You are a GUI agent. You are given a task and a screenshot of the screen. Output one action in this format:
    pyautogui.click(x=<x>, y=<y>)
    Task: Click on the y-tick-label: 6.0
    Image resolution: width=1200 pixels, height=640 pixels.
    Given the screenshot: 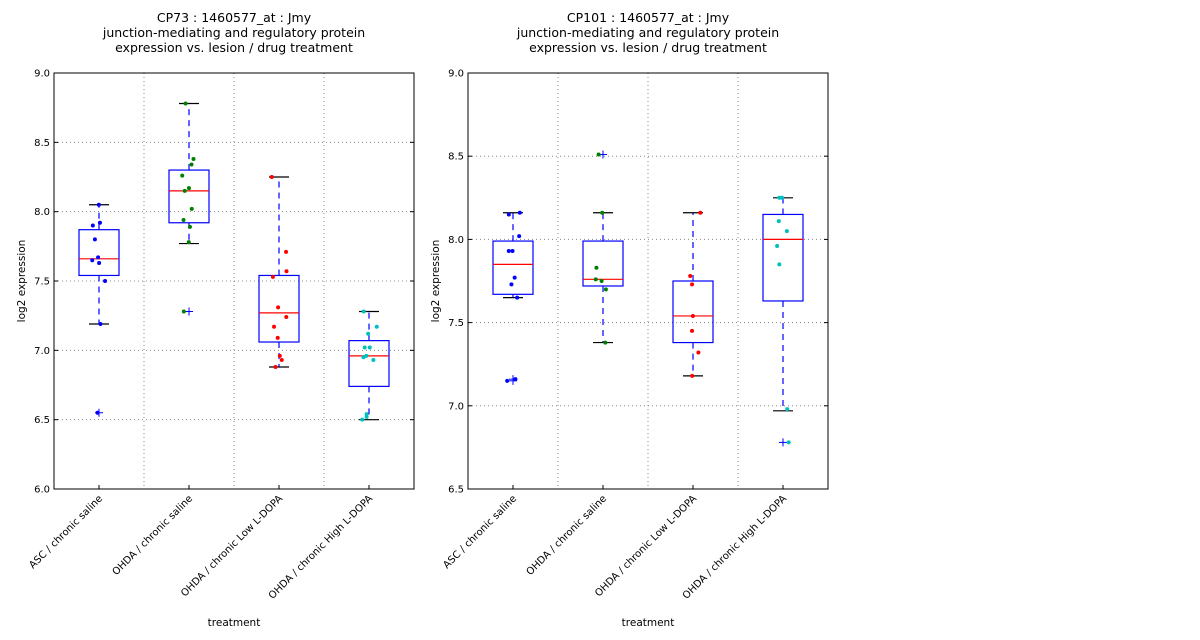 What is the action you would take?
    pyautogui.click(x=42, y=490)
    